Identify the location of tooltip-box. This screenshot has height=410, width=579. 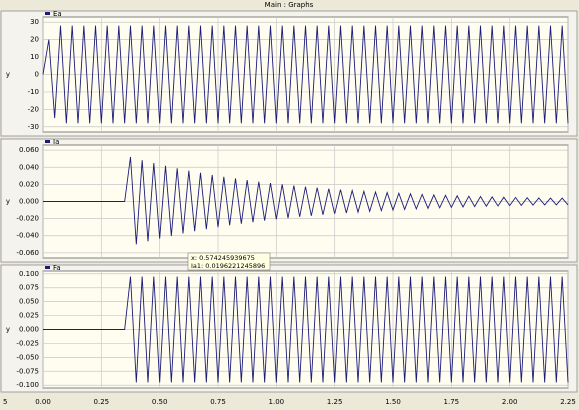
(229, 261).